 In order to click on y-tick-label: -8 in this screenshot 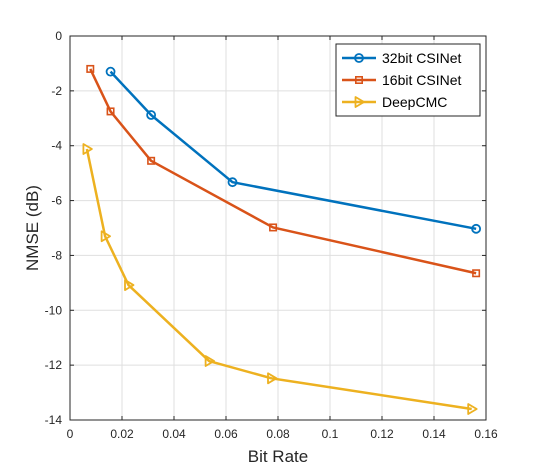, I will do `click(56, 255)`.